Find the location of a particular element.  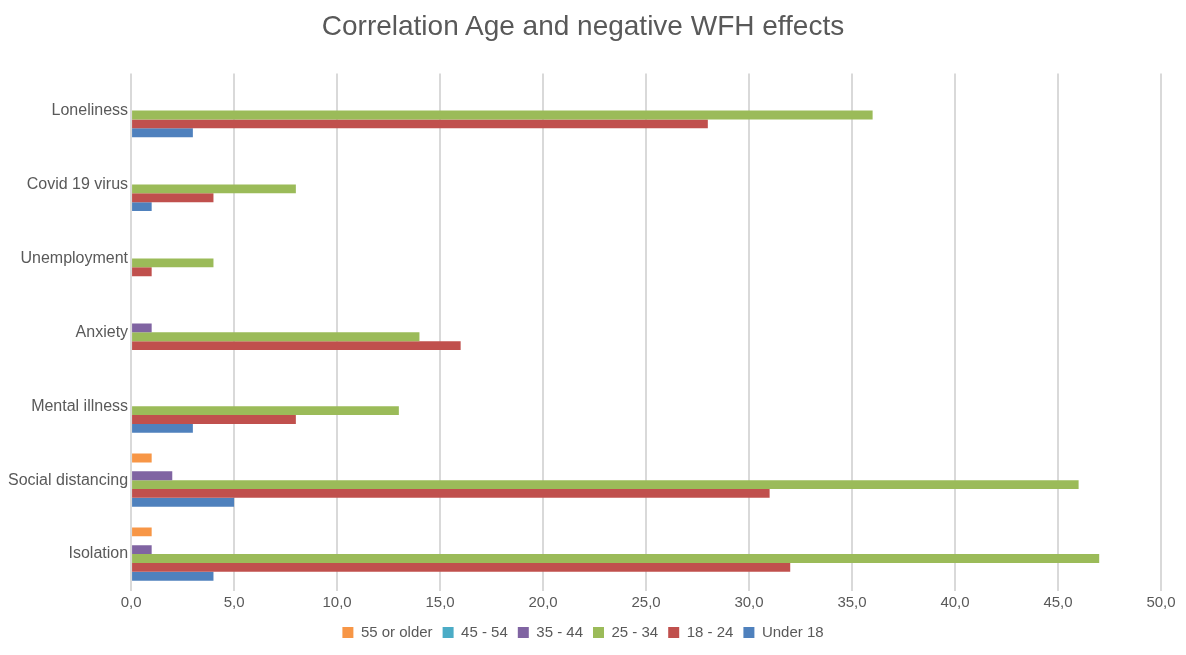

y-tick-label: Anxiety is located at coordinates (102, 331).